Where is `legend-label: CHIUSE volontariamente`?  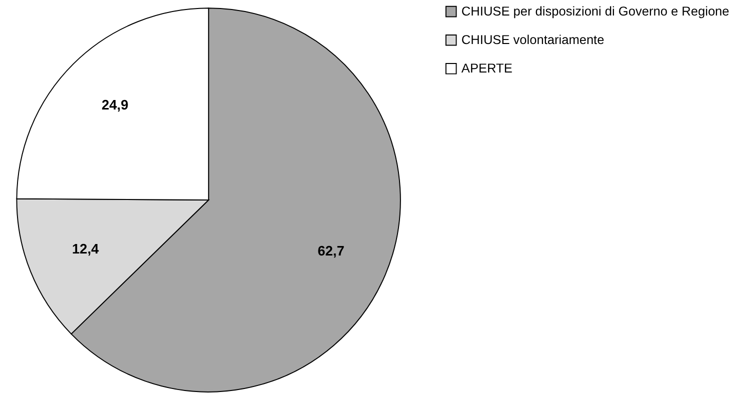
legend-label: CHIUSE volontariamente is located at coordinates (532, 40).